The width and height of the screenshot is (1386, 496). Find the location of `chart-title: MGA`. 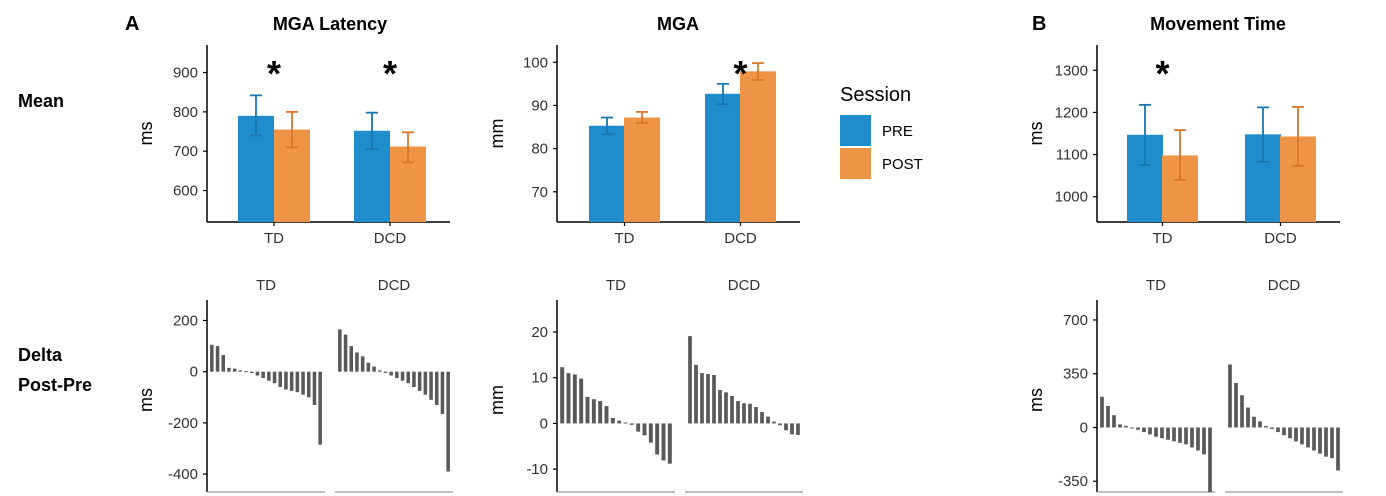

chart-title: MGA is located at coordinates (678, 24).